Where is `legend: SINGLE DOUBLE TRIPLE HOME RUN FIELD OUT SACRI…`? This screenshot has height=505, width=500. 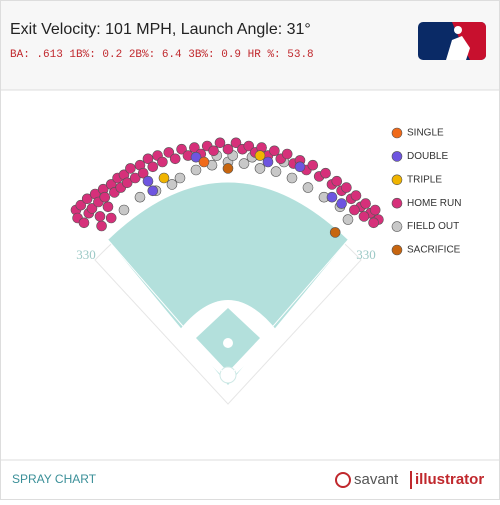 legend: SINGLE DOUBLE TRIPLE HOME RUN FIELD OUT SACRI… is located at coordinates (426, 191).